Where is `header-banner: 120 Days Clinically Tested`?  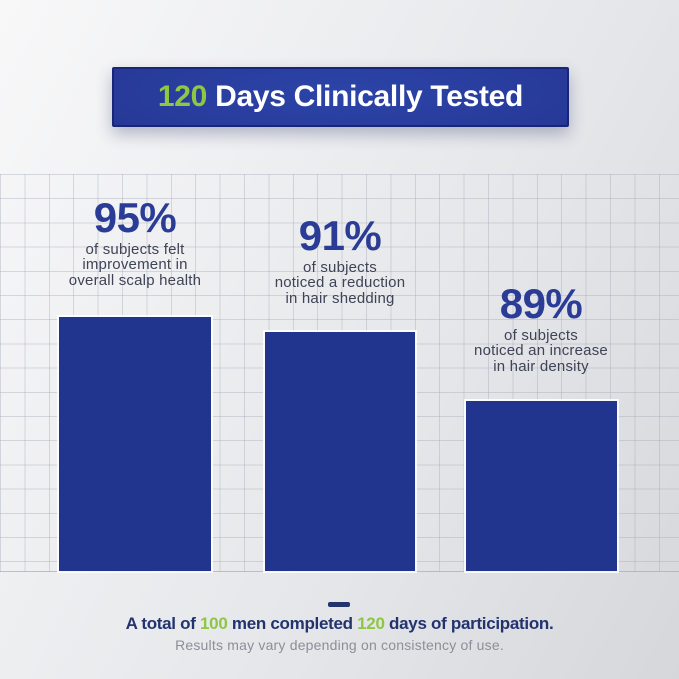
header-banner: 120 Days Clinically Tested is located at coordinates (340, 97).